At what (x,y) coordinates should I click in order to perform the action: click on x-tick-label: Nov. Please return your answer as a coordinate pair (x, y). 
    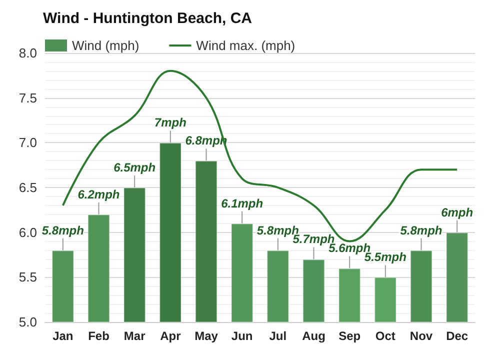
    Looking at the image, I should click on (421, 336).